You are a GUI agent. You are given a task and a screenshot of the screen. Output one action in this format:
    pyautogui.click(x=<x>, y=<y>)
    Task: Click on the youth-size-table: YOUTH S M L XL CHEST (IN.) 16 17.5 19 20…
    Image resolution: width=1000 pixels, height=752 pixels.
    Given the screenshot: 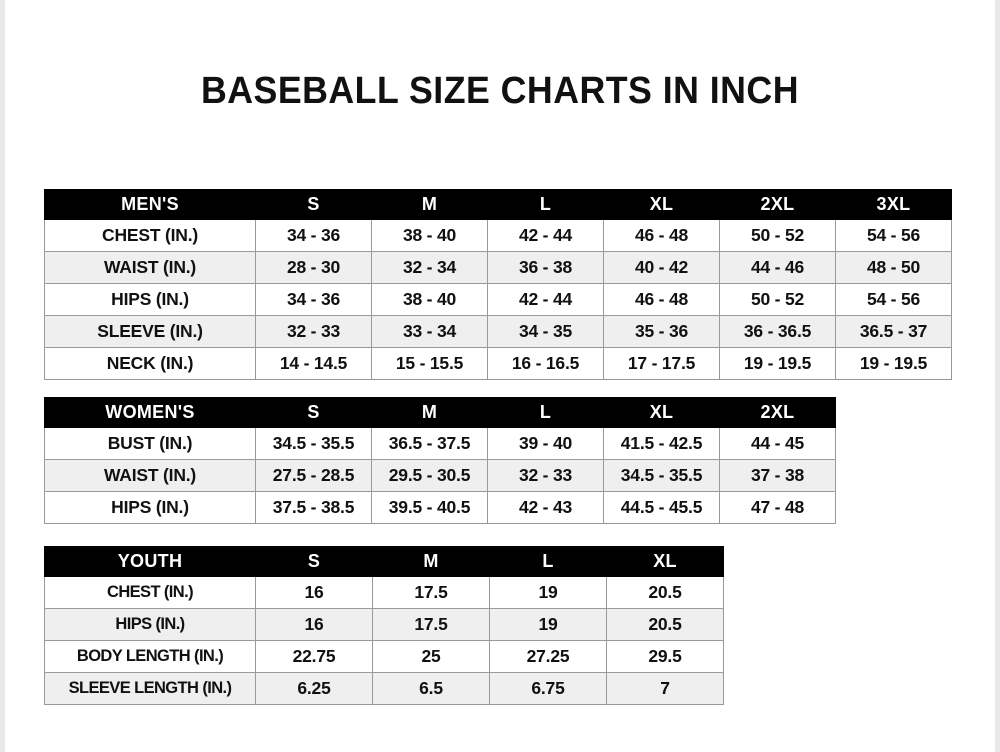 What is the action you would take?
    pyautogui.click(x=384, y=625)
    